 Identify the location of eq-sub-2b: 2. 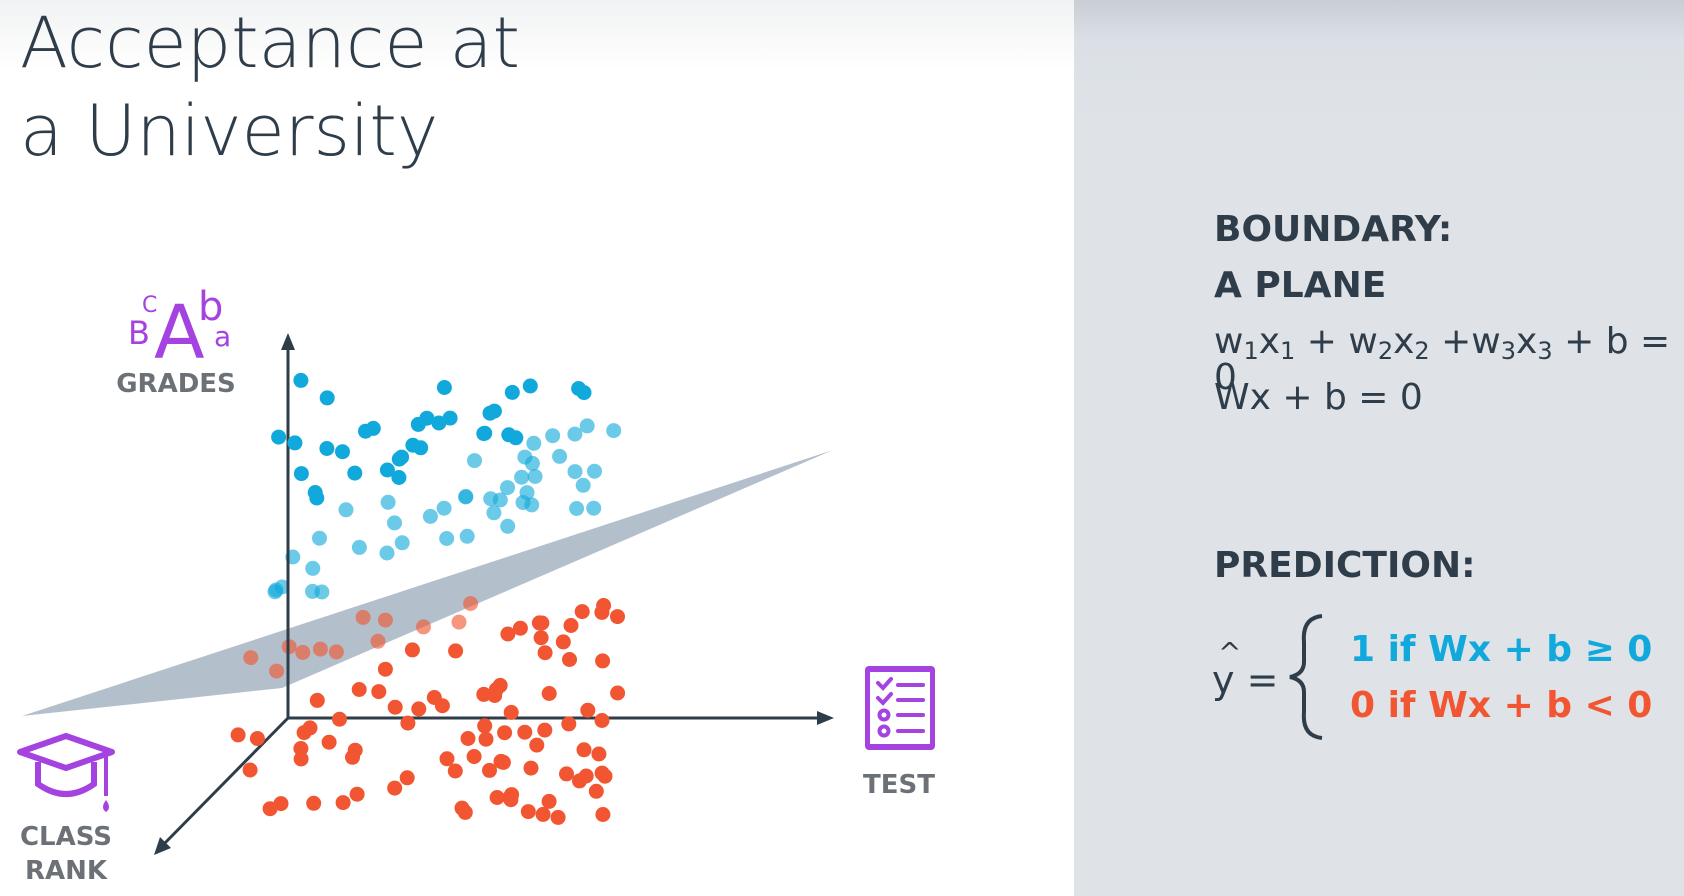
(1422, 351).